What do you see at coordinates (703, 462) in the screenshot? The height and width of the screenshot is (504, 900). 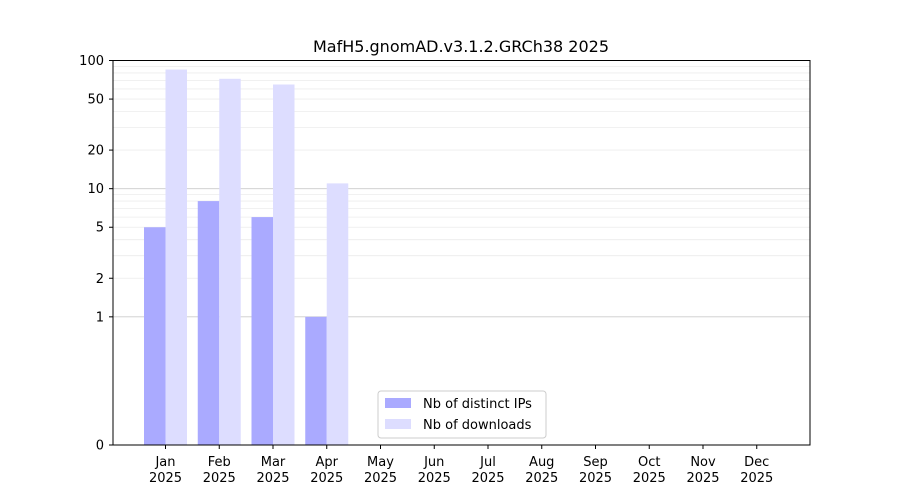 I see `x-tick-label-month: Nov` at bounding box center [703, 462].